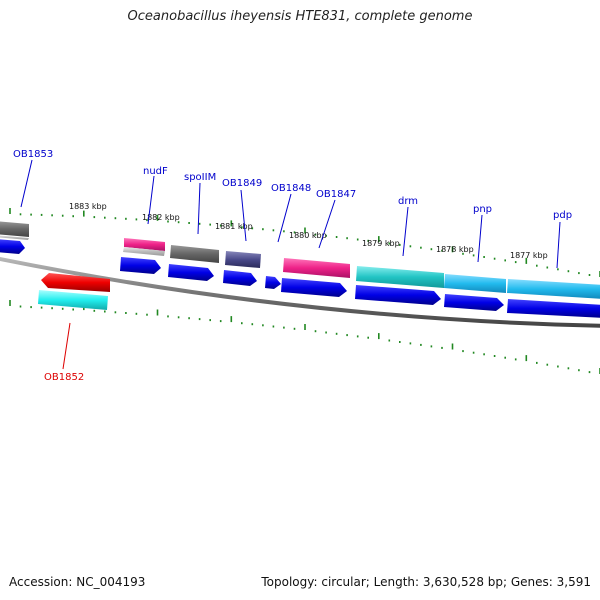  What do you see at coordinates (291, 188) in the screenshot?
I see `gene-label-OB1848: OB1848` at bounding box center [291, 188].